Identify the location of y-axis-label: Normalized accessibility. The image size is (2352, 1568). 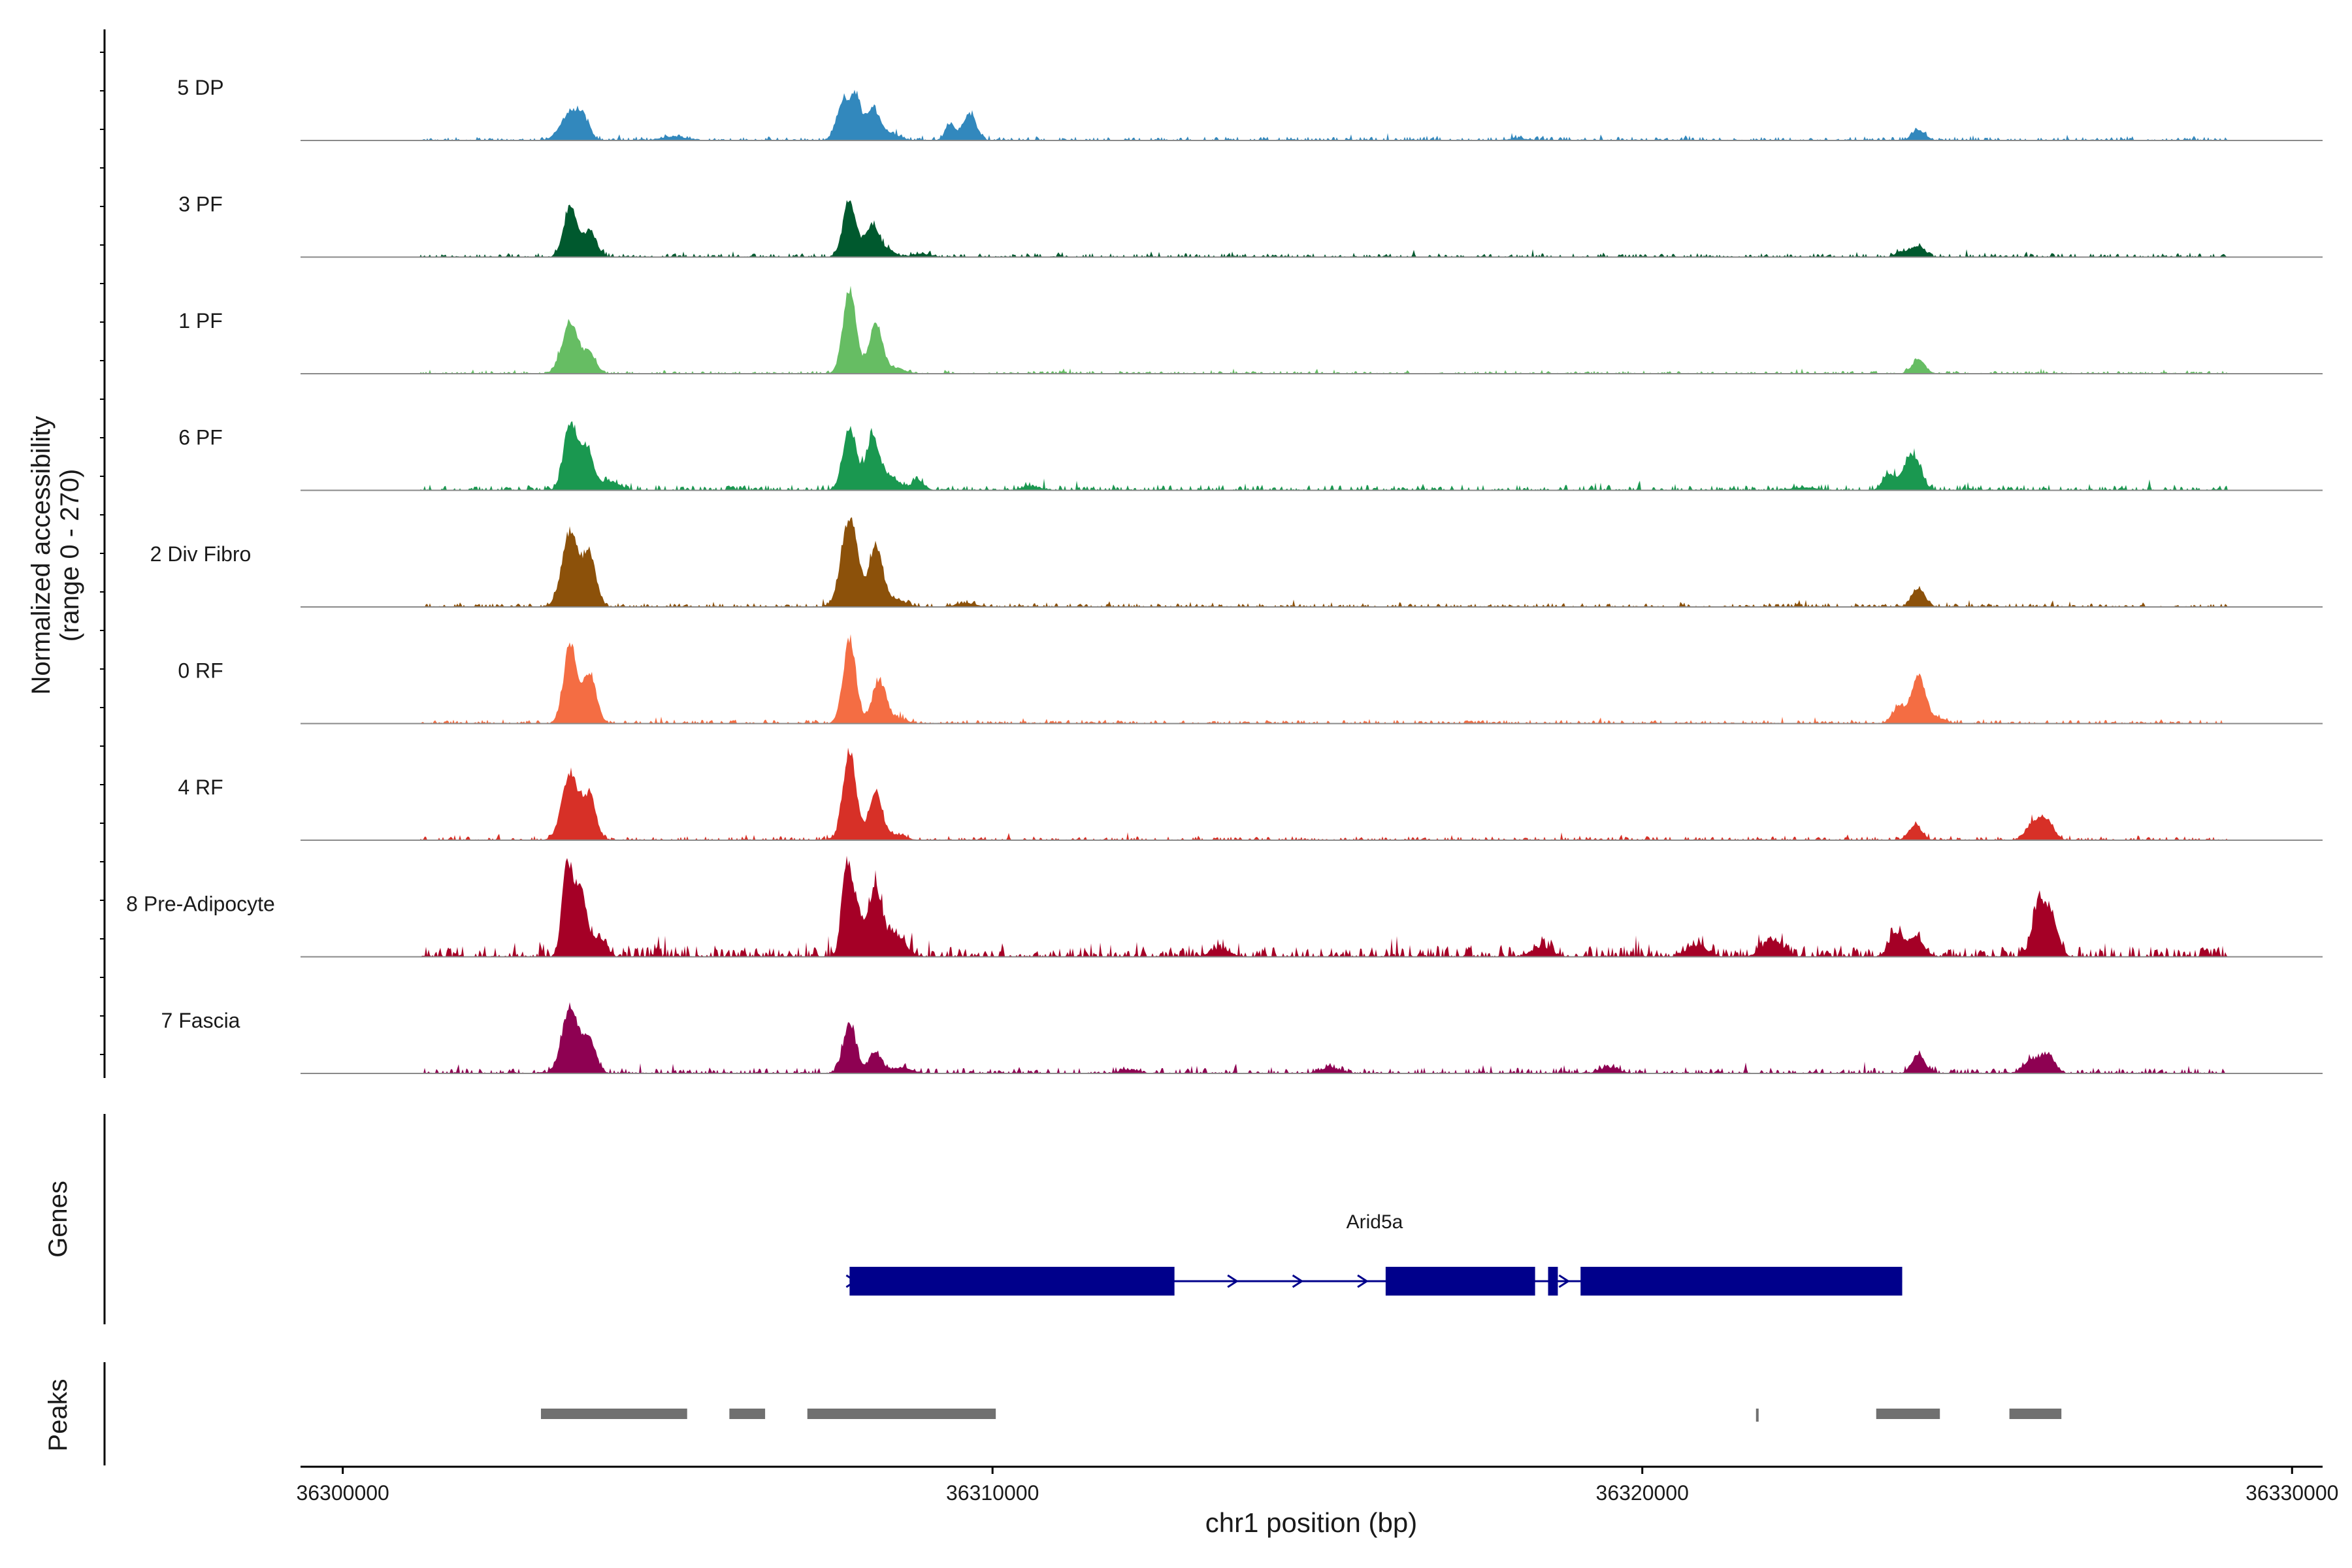
(41, 555).